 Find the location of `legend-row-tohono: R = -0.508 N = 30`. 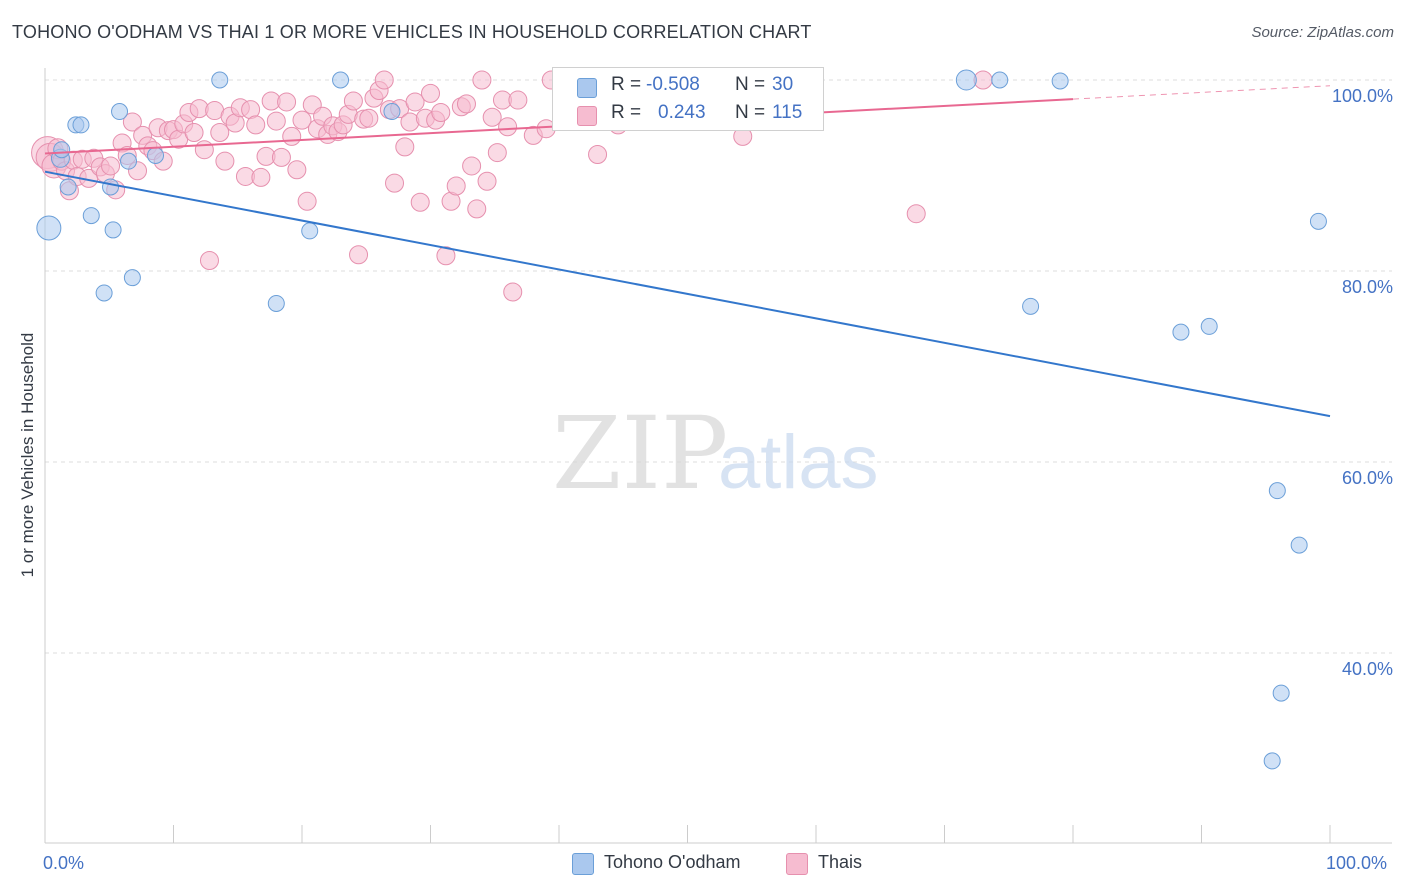

legend-row-tohono: R = -0.508 N = 30 is located at coordinates (688, 88).